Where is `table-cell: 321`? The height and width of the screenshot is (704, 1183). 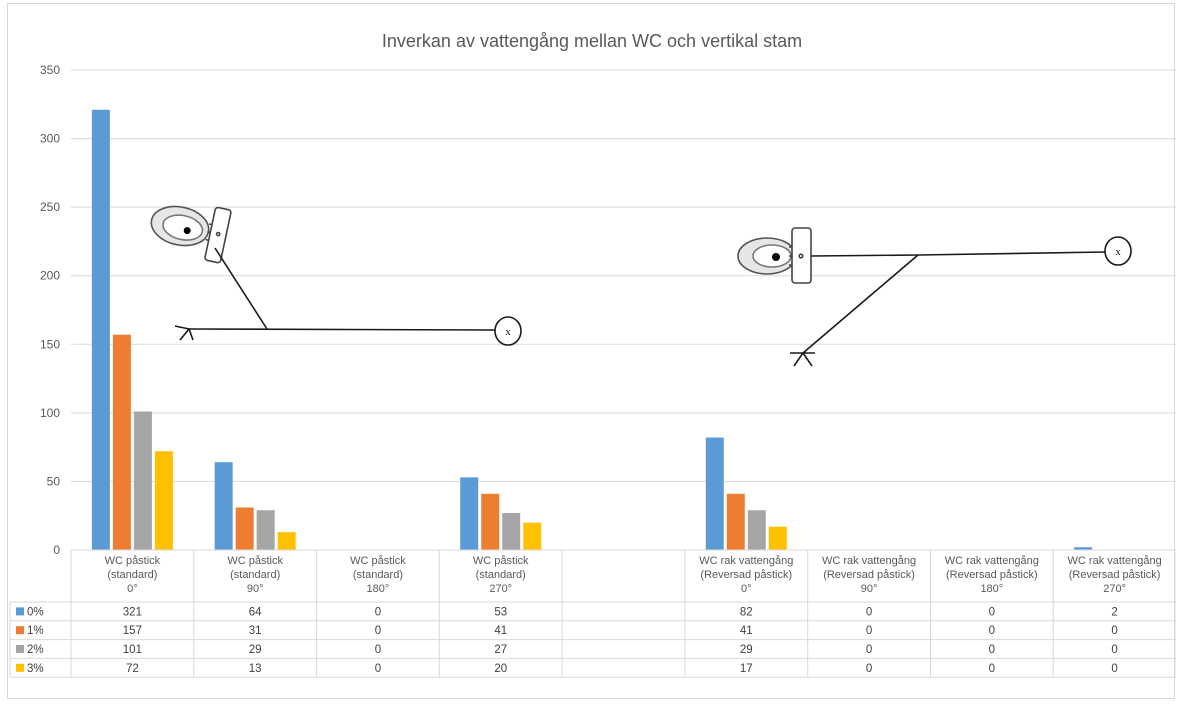
table-cell: 321 is located at coordinates (132, 612).